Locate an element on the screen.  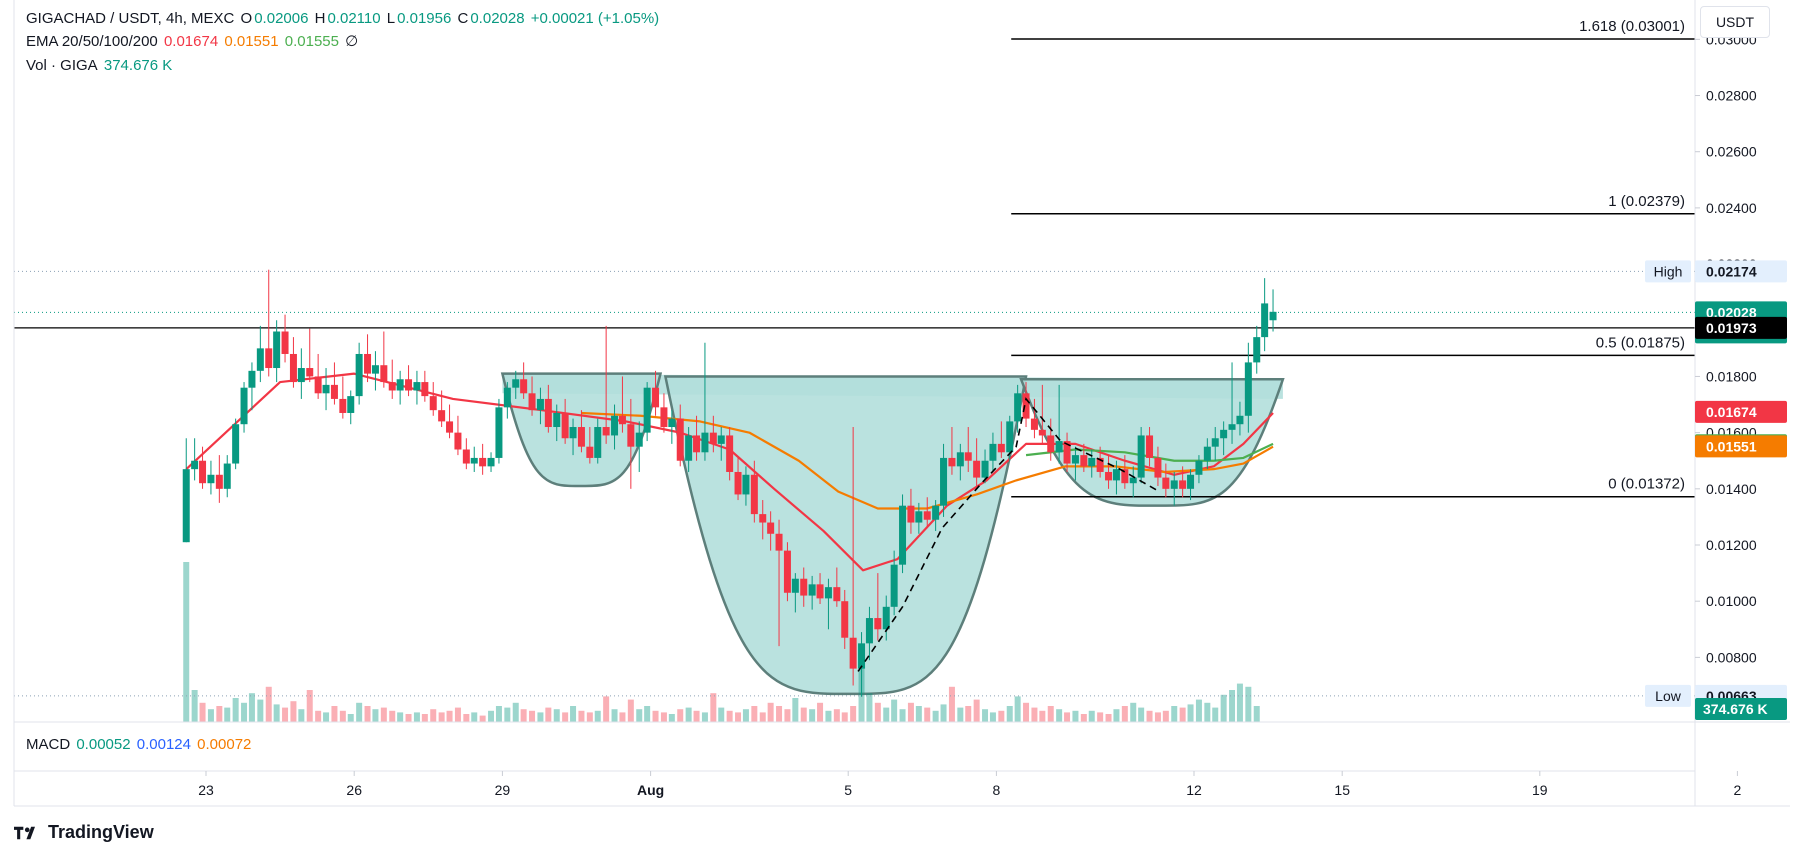
fib-level-label: 1 (0.02379) is located at coordinates (1646, 201).